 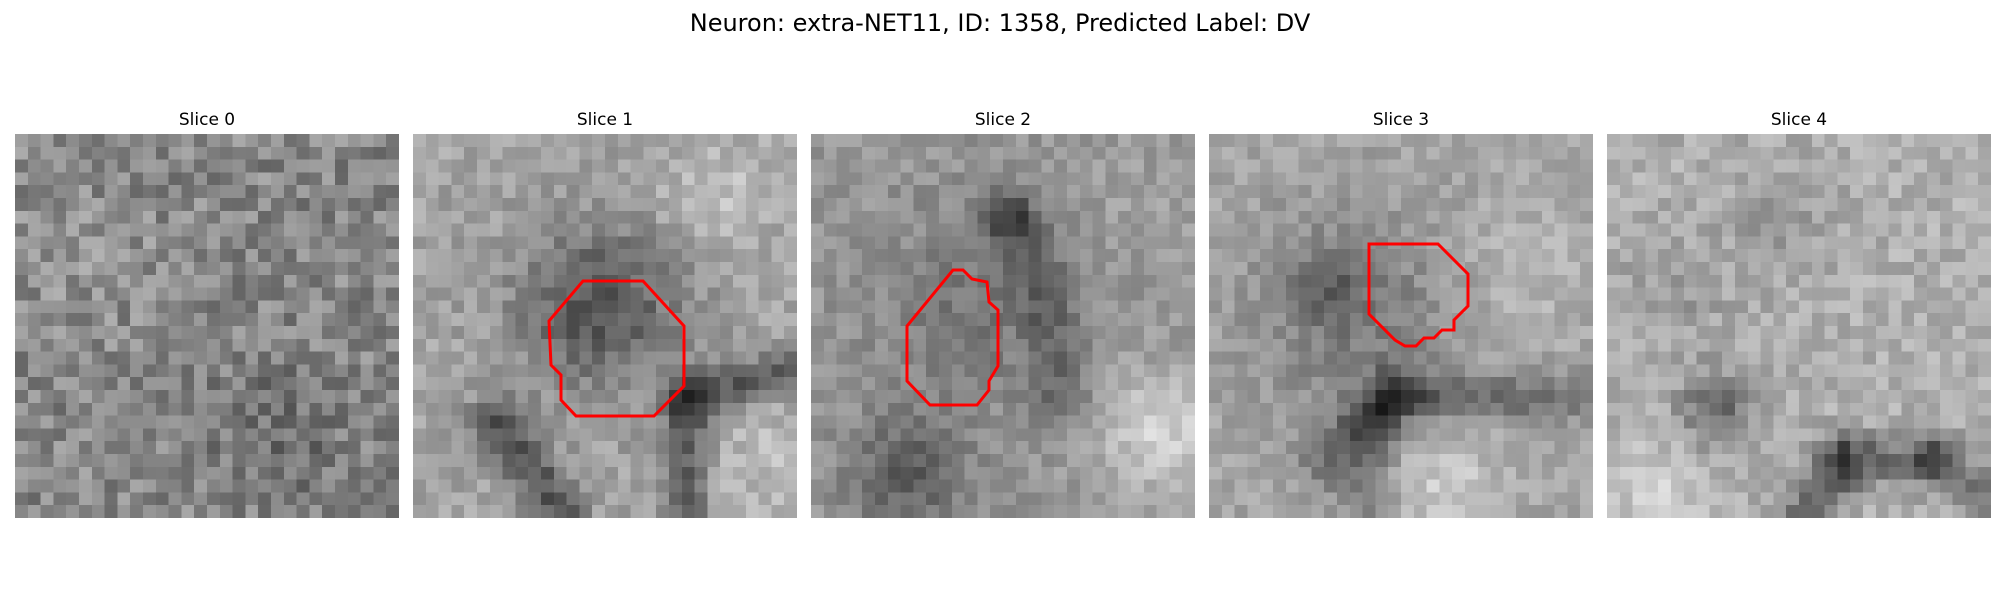 What do you see at coordinates (605, 120) in the screenshot?
I see `slice-title: Slice 1` at bounding box center [605, 120].